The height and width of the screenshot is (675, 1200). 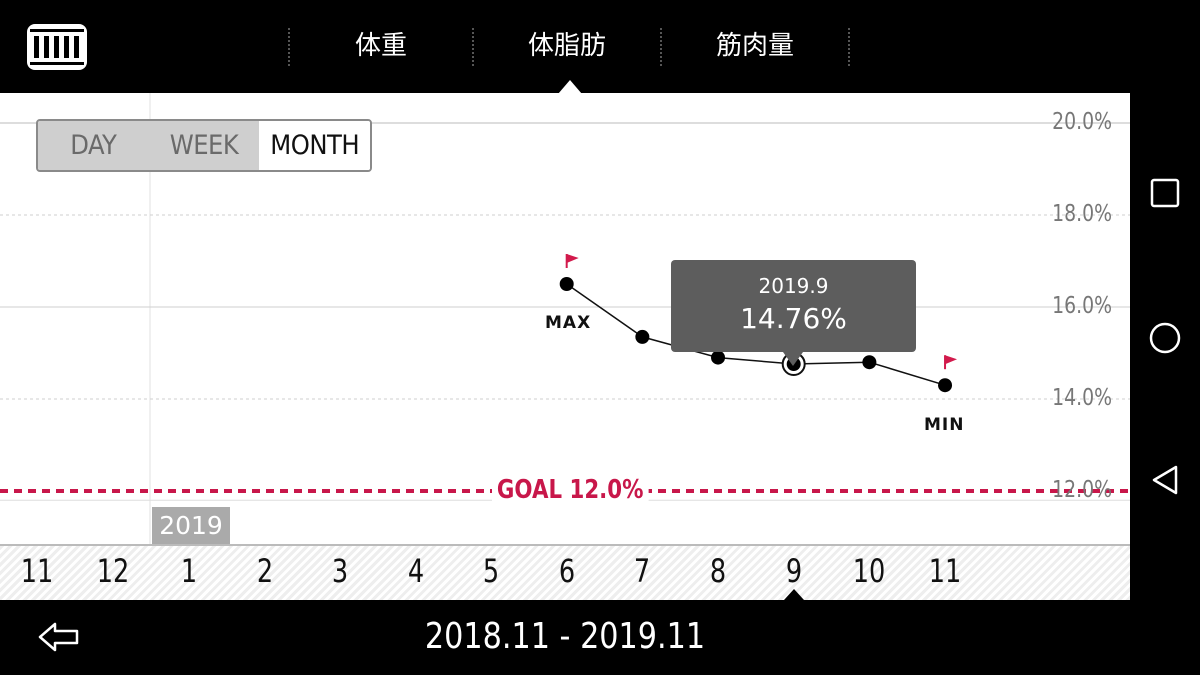 I want to click on series-line, so click(x=756, y=334).